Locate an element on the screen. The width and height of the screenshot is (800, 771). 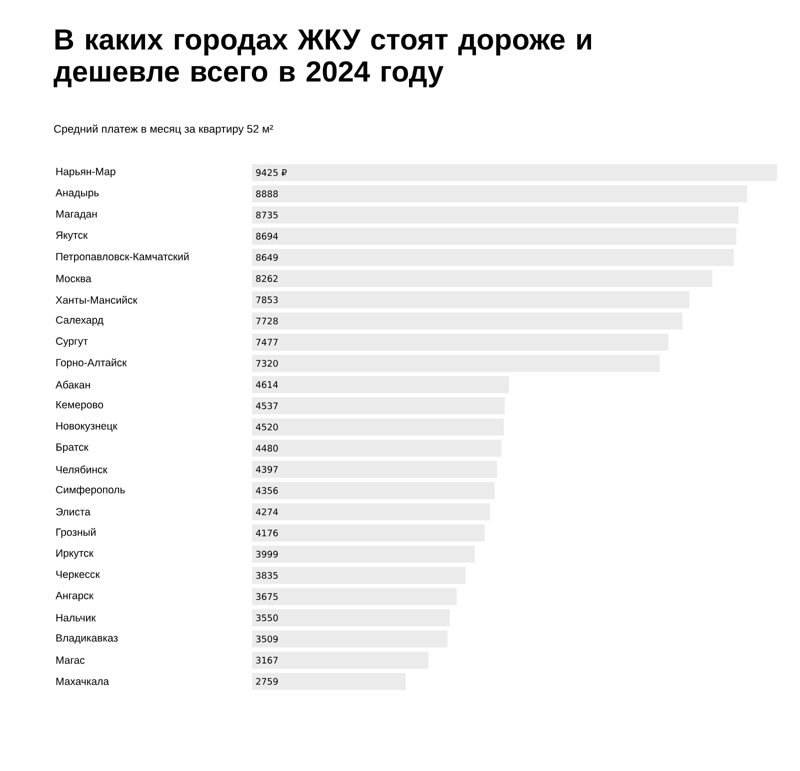
data-label: 4480 is located at coordinates (267, 448).